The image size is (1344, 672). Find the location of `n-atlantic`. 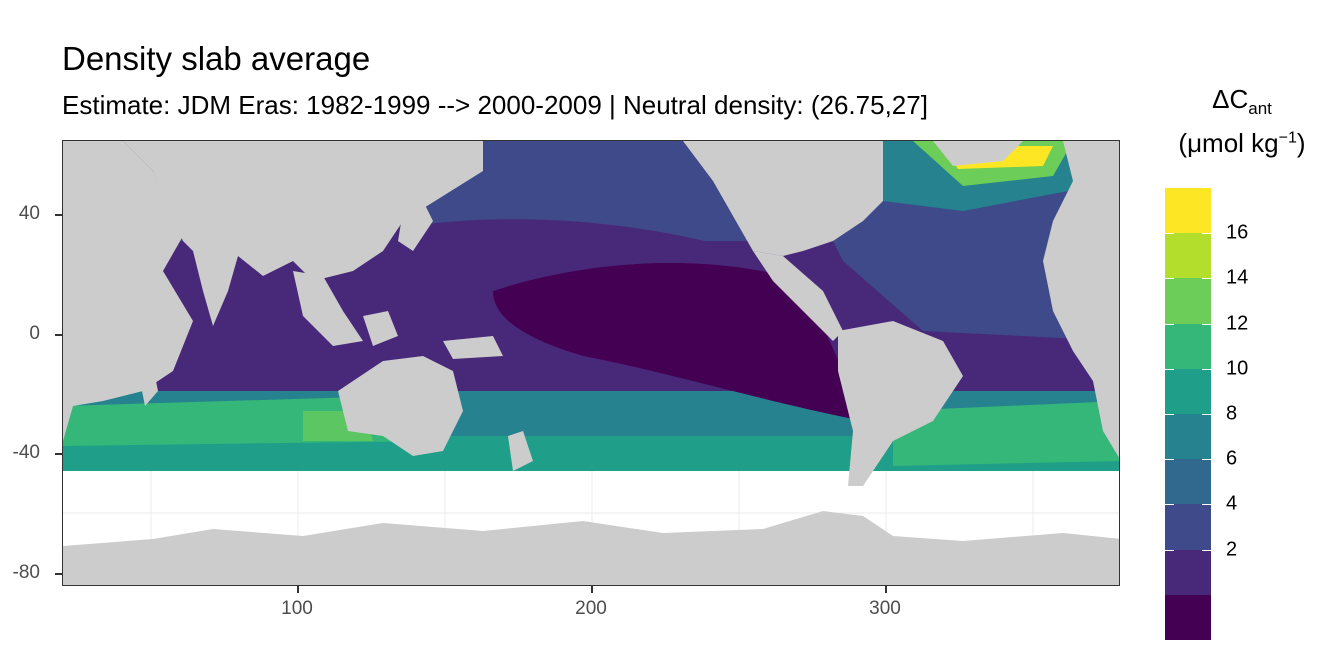

n-atlantic is located at coordinates (971, 276).